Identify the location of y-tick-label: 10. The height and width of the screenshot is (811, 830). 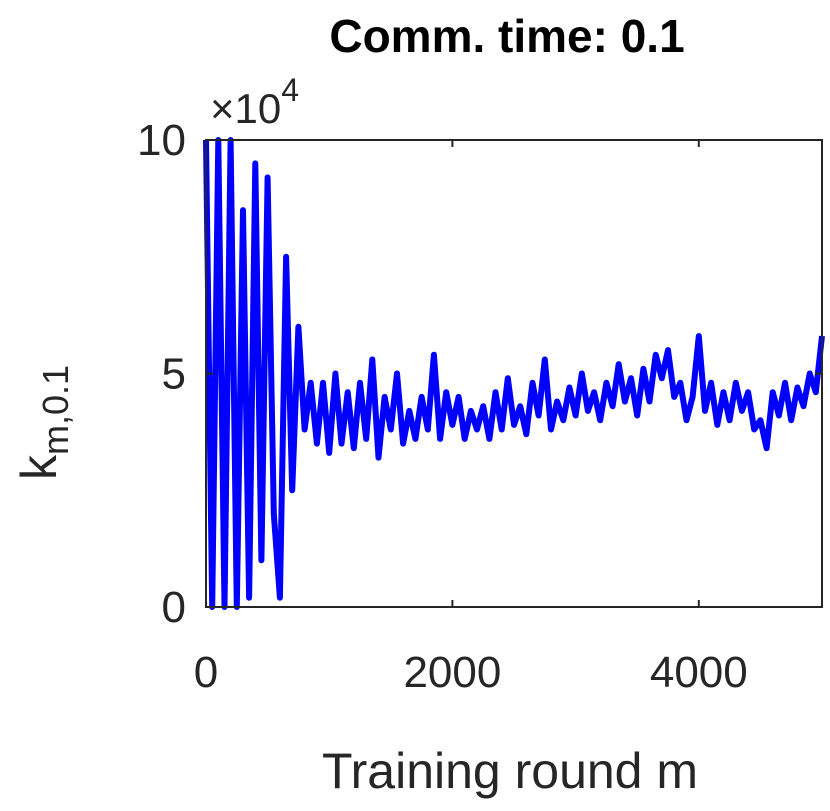
(161, 140).